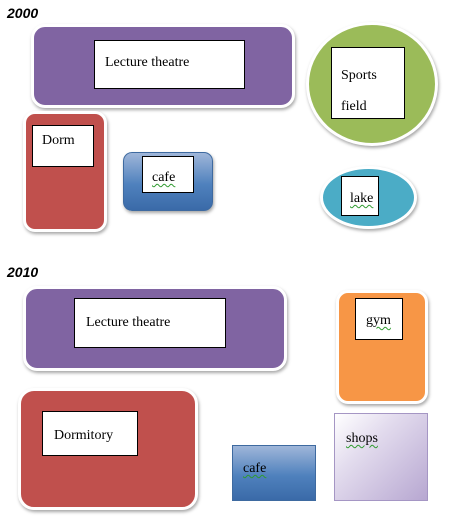 The height and width of the screenshot is (517, 454). Describe the element at coordinates (255, 468) in the screenshot. I see `cafe-2010-label: cafe` at that location.